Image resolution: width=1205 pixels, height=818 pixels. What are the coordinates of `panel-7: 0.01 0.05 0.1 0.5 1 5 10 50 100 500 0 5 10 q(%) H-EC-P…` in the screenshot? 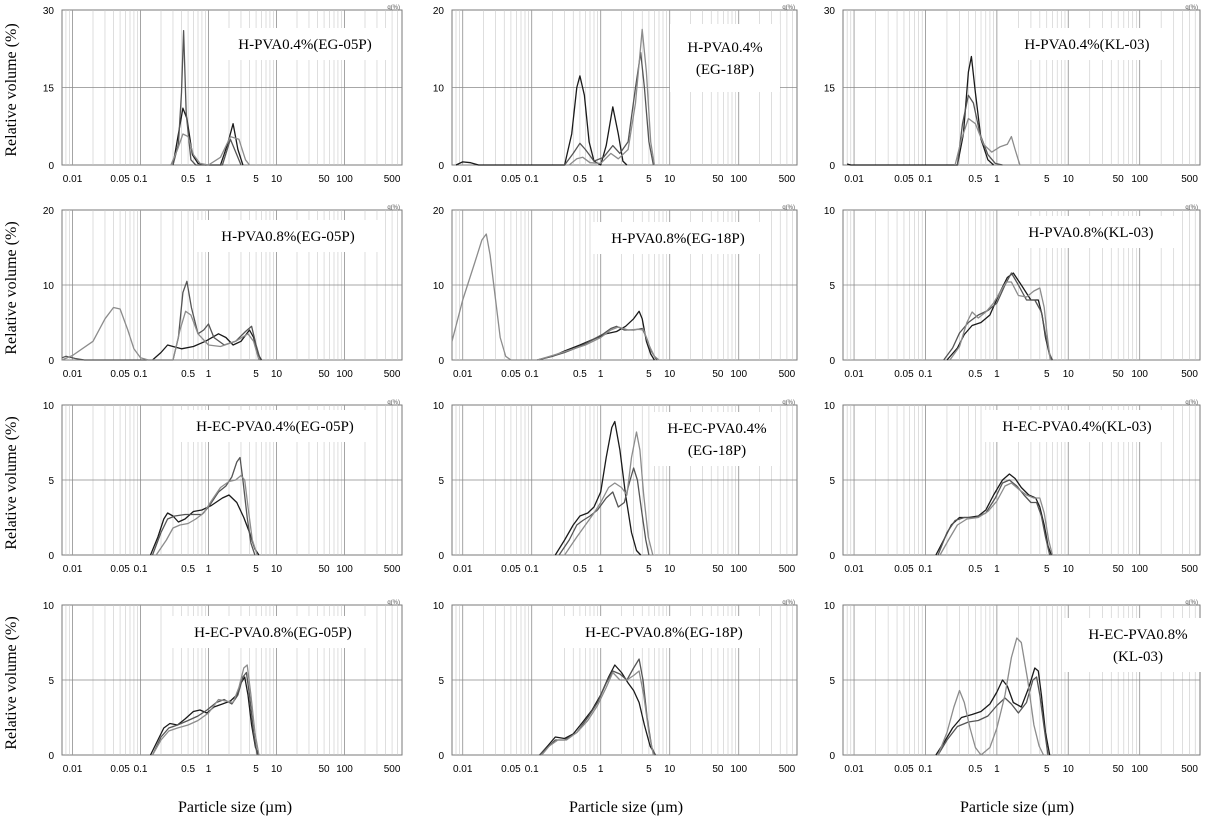 It's located at (223, 487).